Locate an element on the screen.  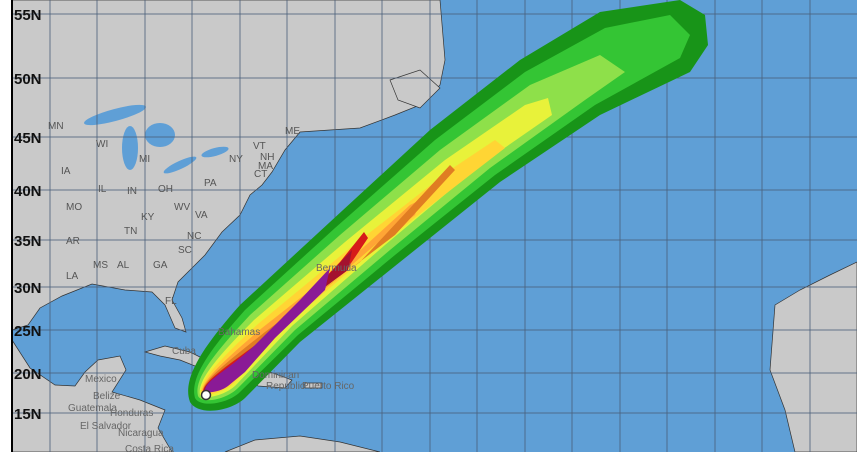
state-label: IN is located at coordinates (132, 191).